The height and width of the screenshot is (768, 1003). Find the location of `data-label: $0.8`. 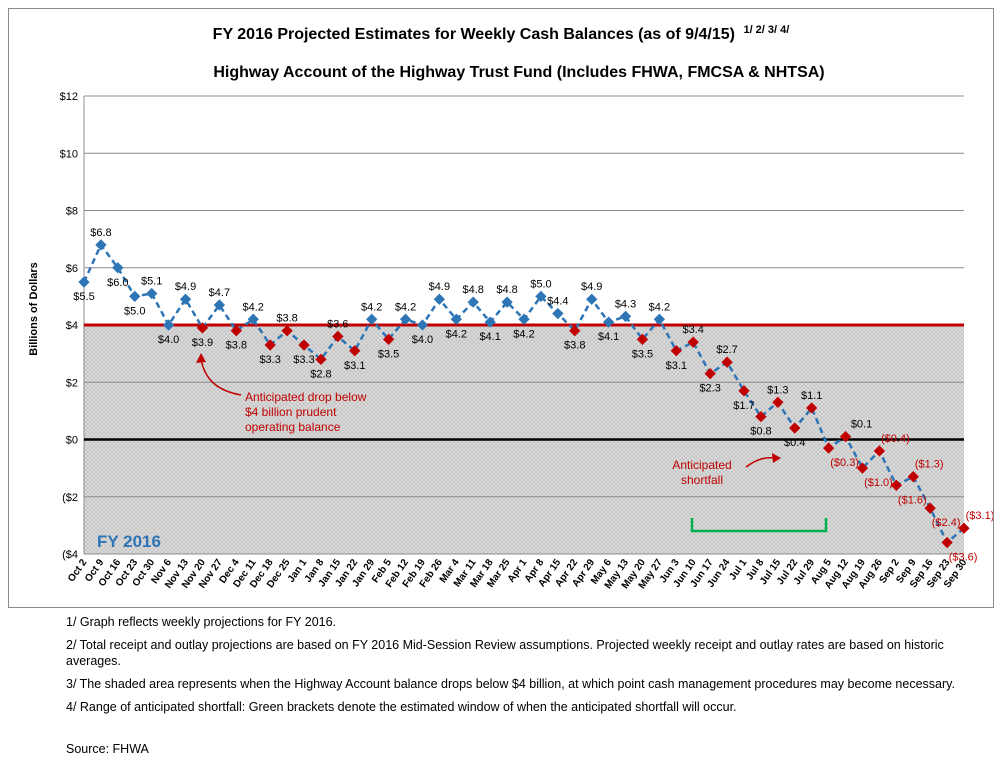

data-label: $0.8 is located at coordinates (760, 432).